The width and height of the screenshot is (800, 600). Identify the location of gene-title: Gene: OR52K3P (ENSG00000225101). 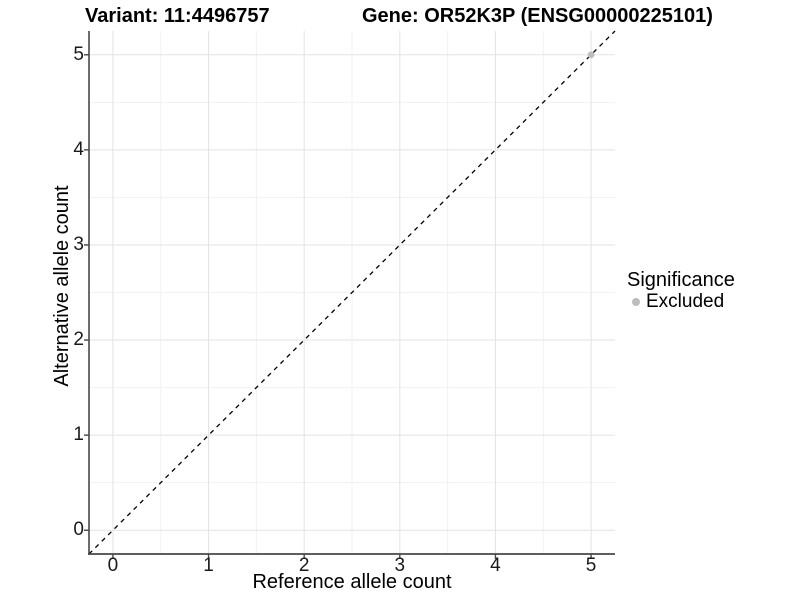
(537, 16).